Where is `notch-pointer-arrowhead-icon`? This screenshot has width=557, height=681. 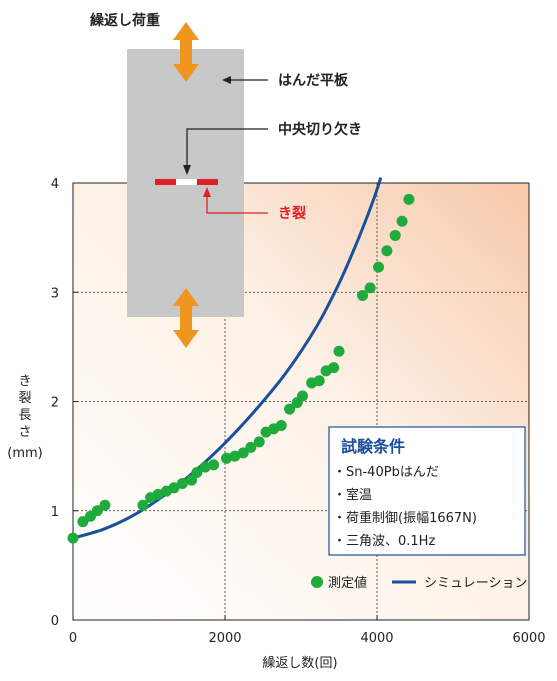
notch-pointer-arrowhead-icon is located at coordinates (187, 170).